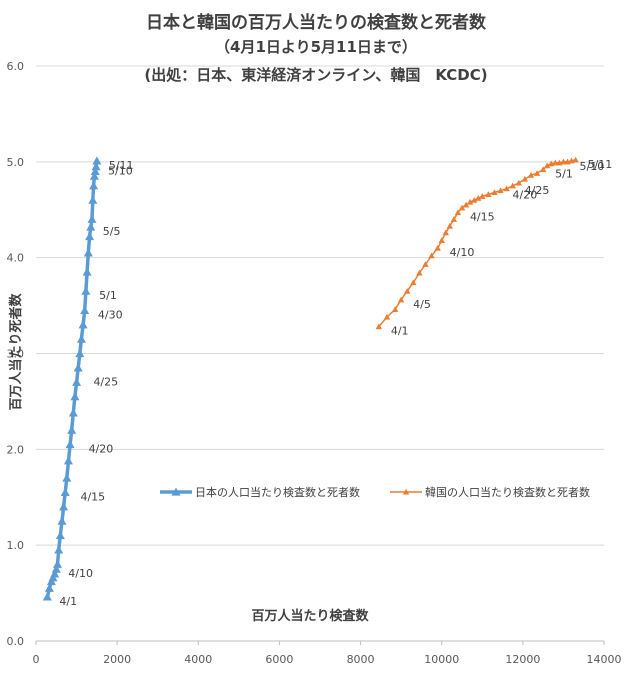 This screenshot has width=632, height=680. I want to click on chart-subtitle-source: (出処：日本、東洋経済オンライン、韓国 KCDC), so click(316, 75).